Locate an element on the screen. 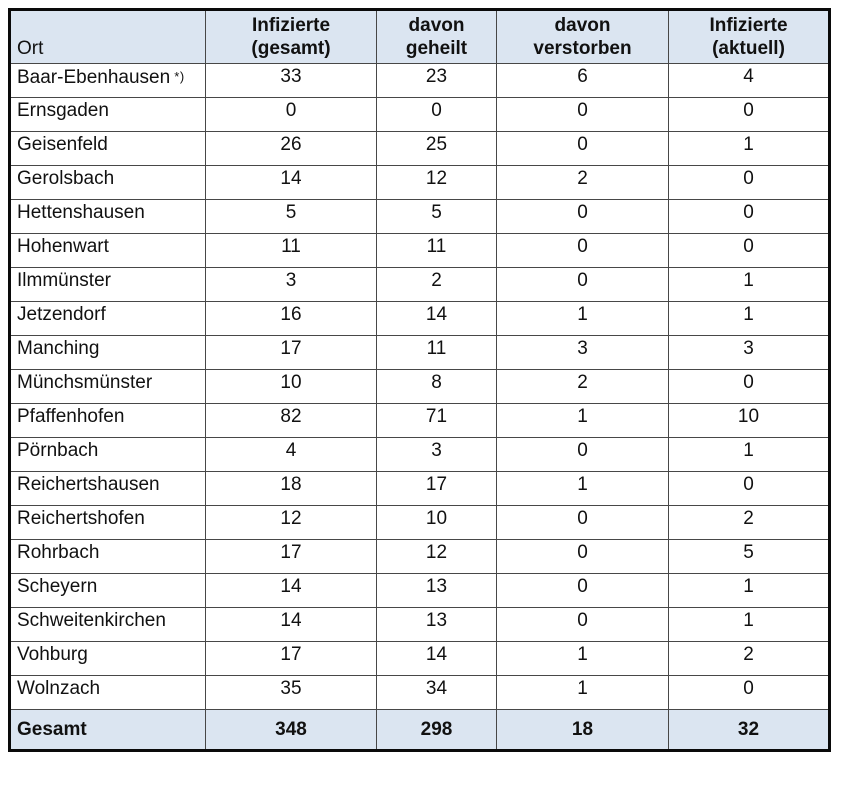 The height and width of the screenshot is (788, 841). table-row: Münchsmünster 10 8 2 0 is located at coordinates (419, 387).